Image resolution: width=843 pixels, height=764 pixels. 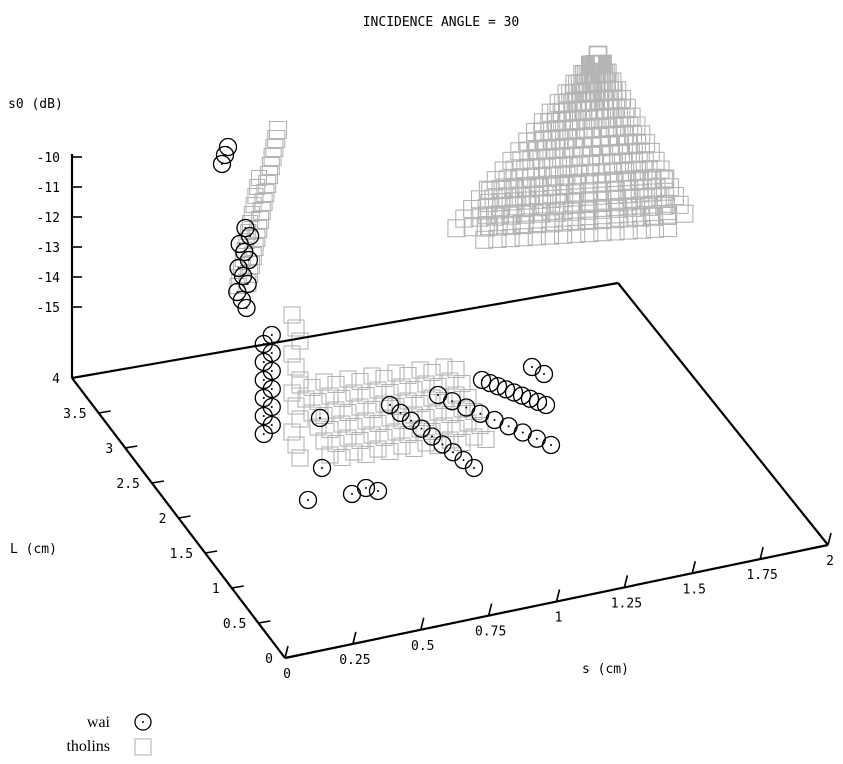 What do you see at coordinates (99, 722) in the screenshot?
I see `legend-label-wai: wai` at bounding box center [99, 722].